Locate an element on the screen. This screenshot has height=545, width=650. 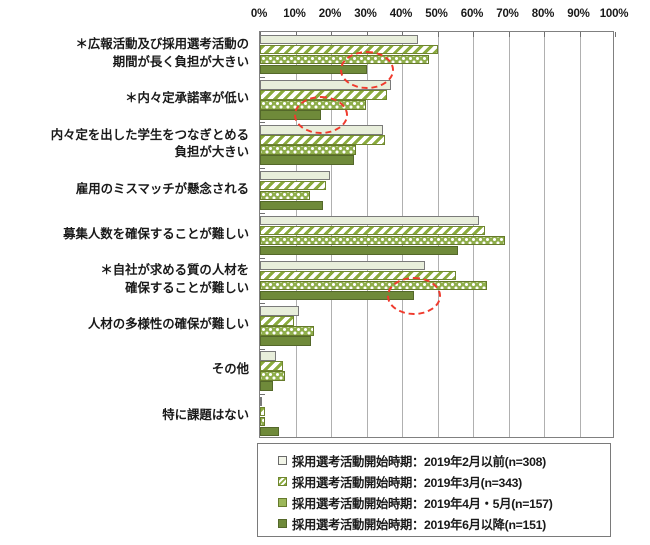
y-axis-category-label: ＊広報活動及び採用選考活動の 期間が長く負担が大きい is located at coordinates (162, 53).